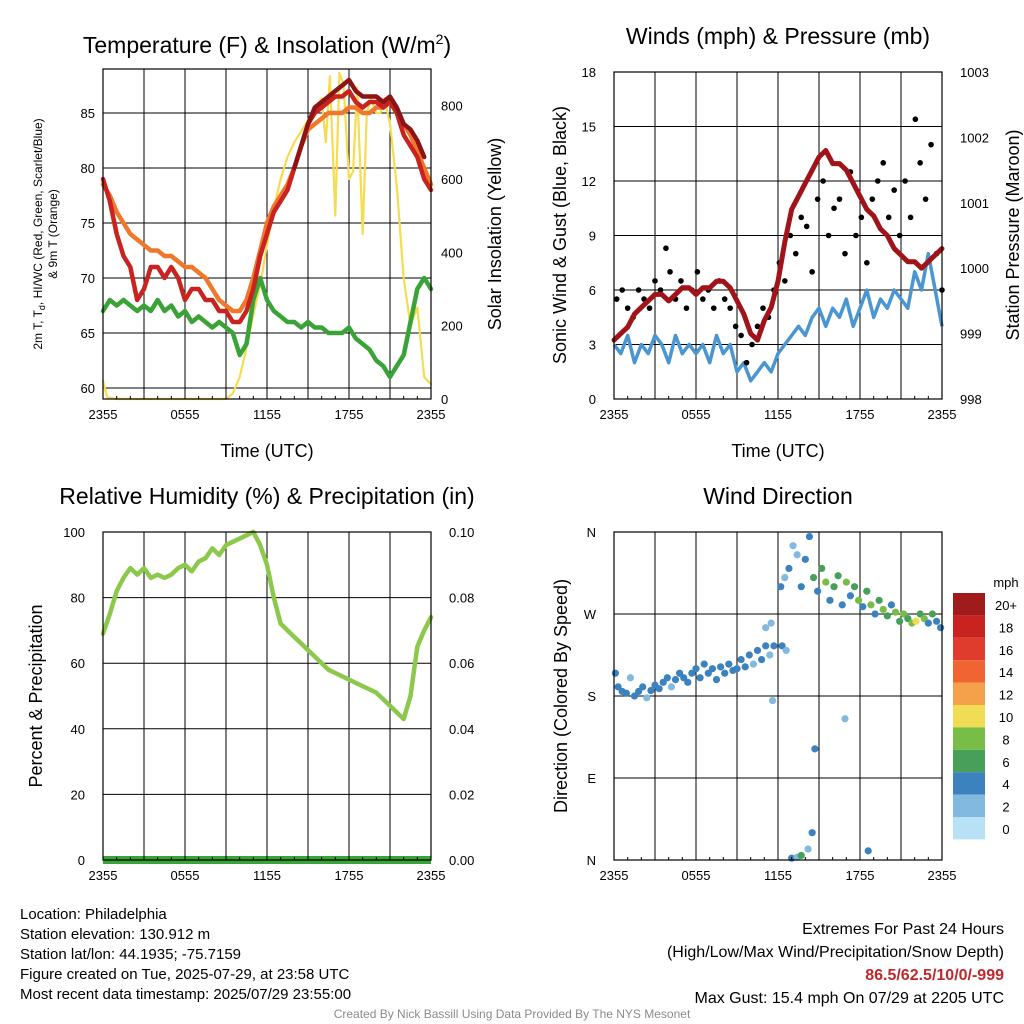 Image resolution: width=1024 pixels, height=1024 pixels. I want to click on rh-series-line, so click(267, 625).